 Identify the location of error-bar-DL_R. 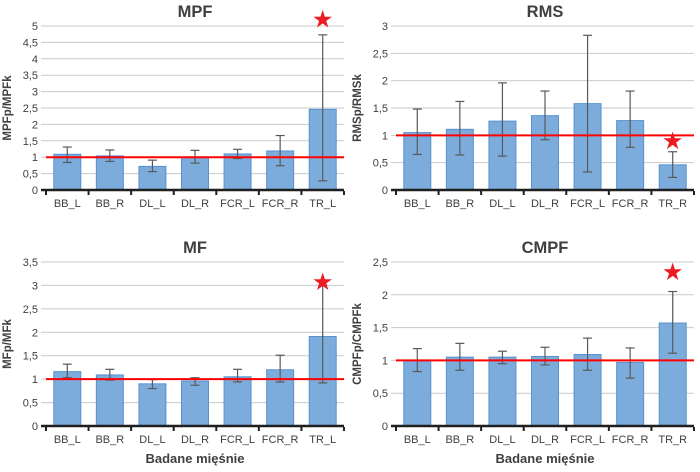
(545, 115).